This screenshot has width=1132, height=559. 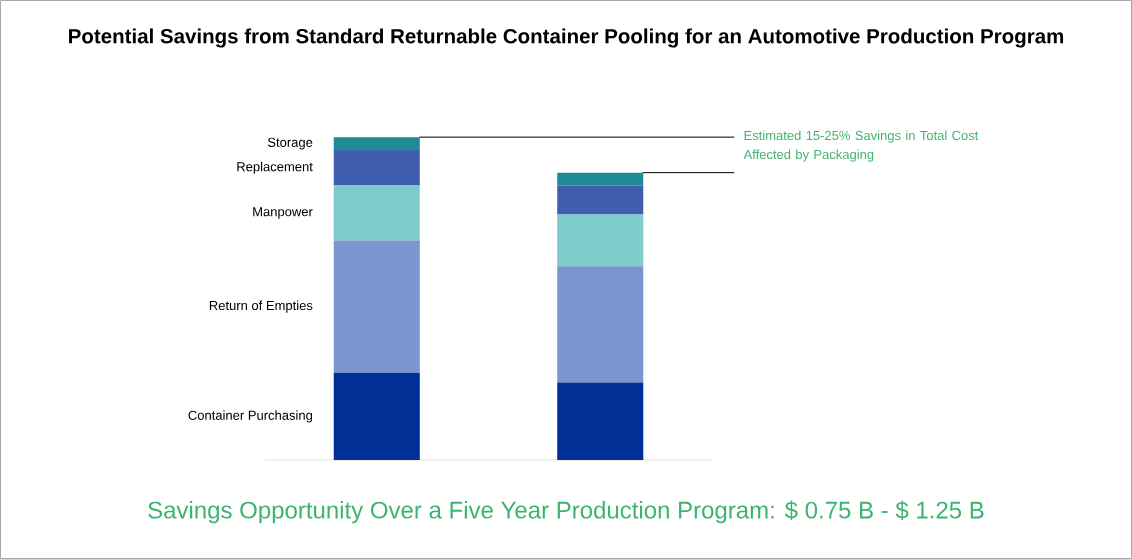 I want to click on series-label: Storage, so click(x=290, y=143).